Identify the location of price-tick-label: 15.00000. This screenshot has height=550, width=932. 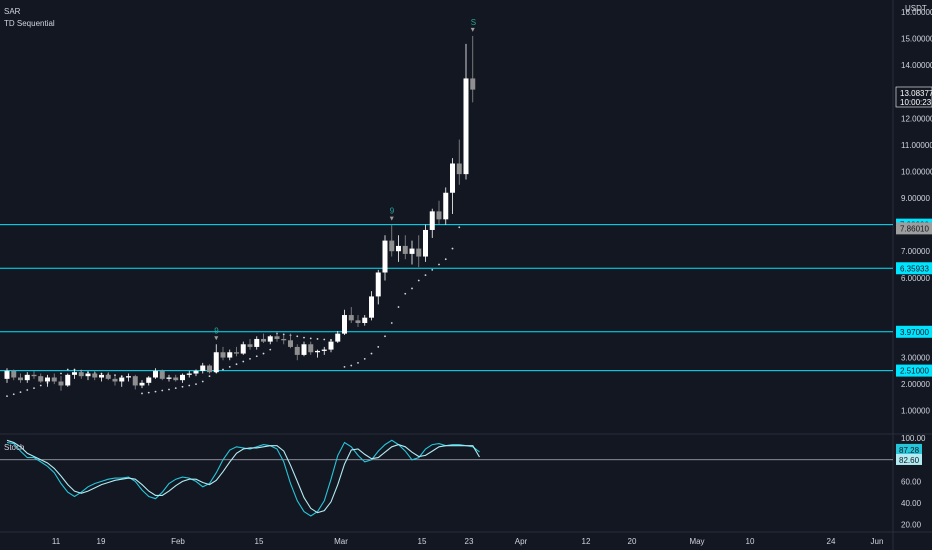
(916, 39).